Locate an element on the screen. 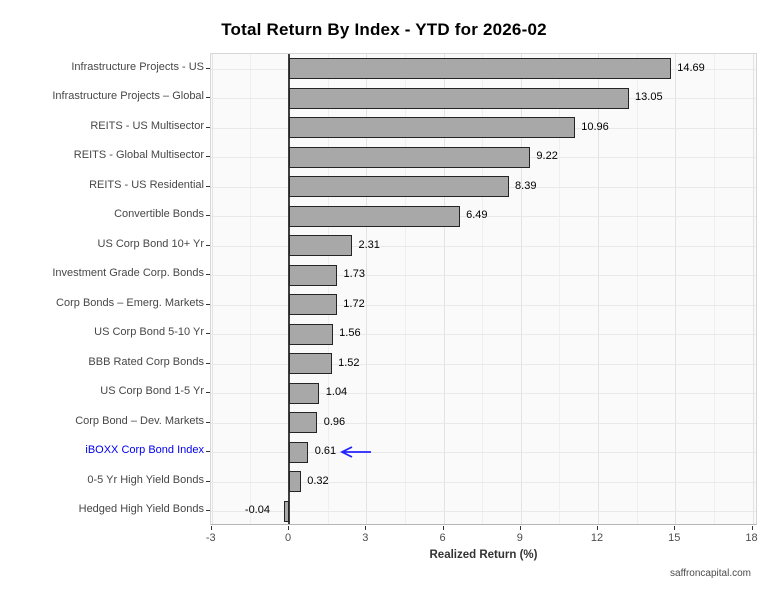 This screenshot has width=768, height=600. category-label: BBB Rated Corp Bonds is located at coordinates (146, 361).